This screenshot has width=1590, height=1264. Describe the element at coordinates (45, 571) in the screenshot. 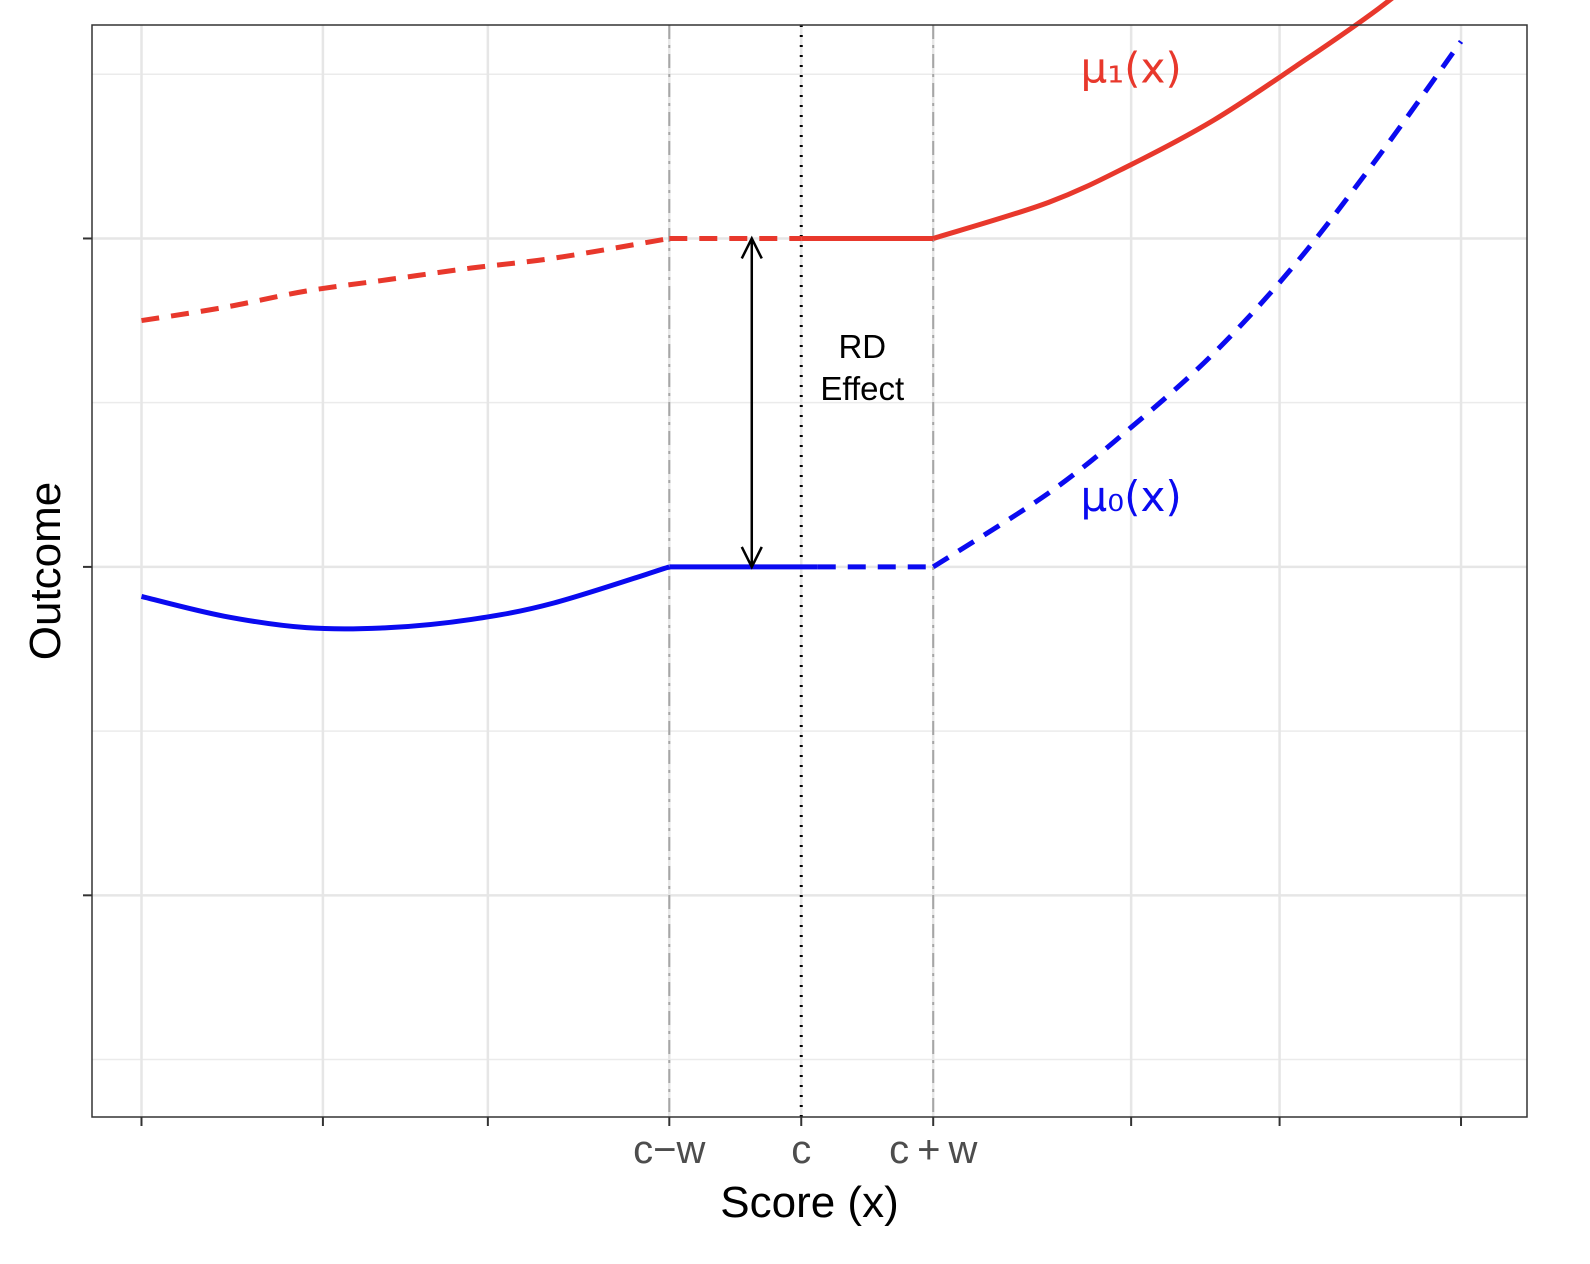

I see `y-axis-title: Outcome` at that location.